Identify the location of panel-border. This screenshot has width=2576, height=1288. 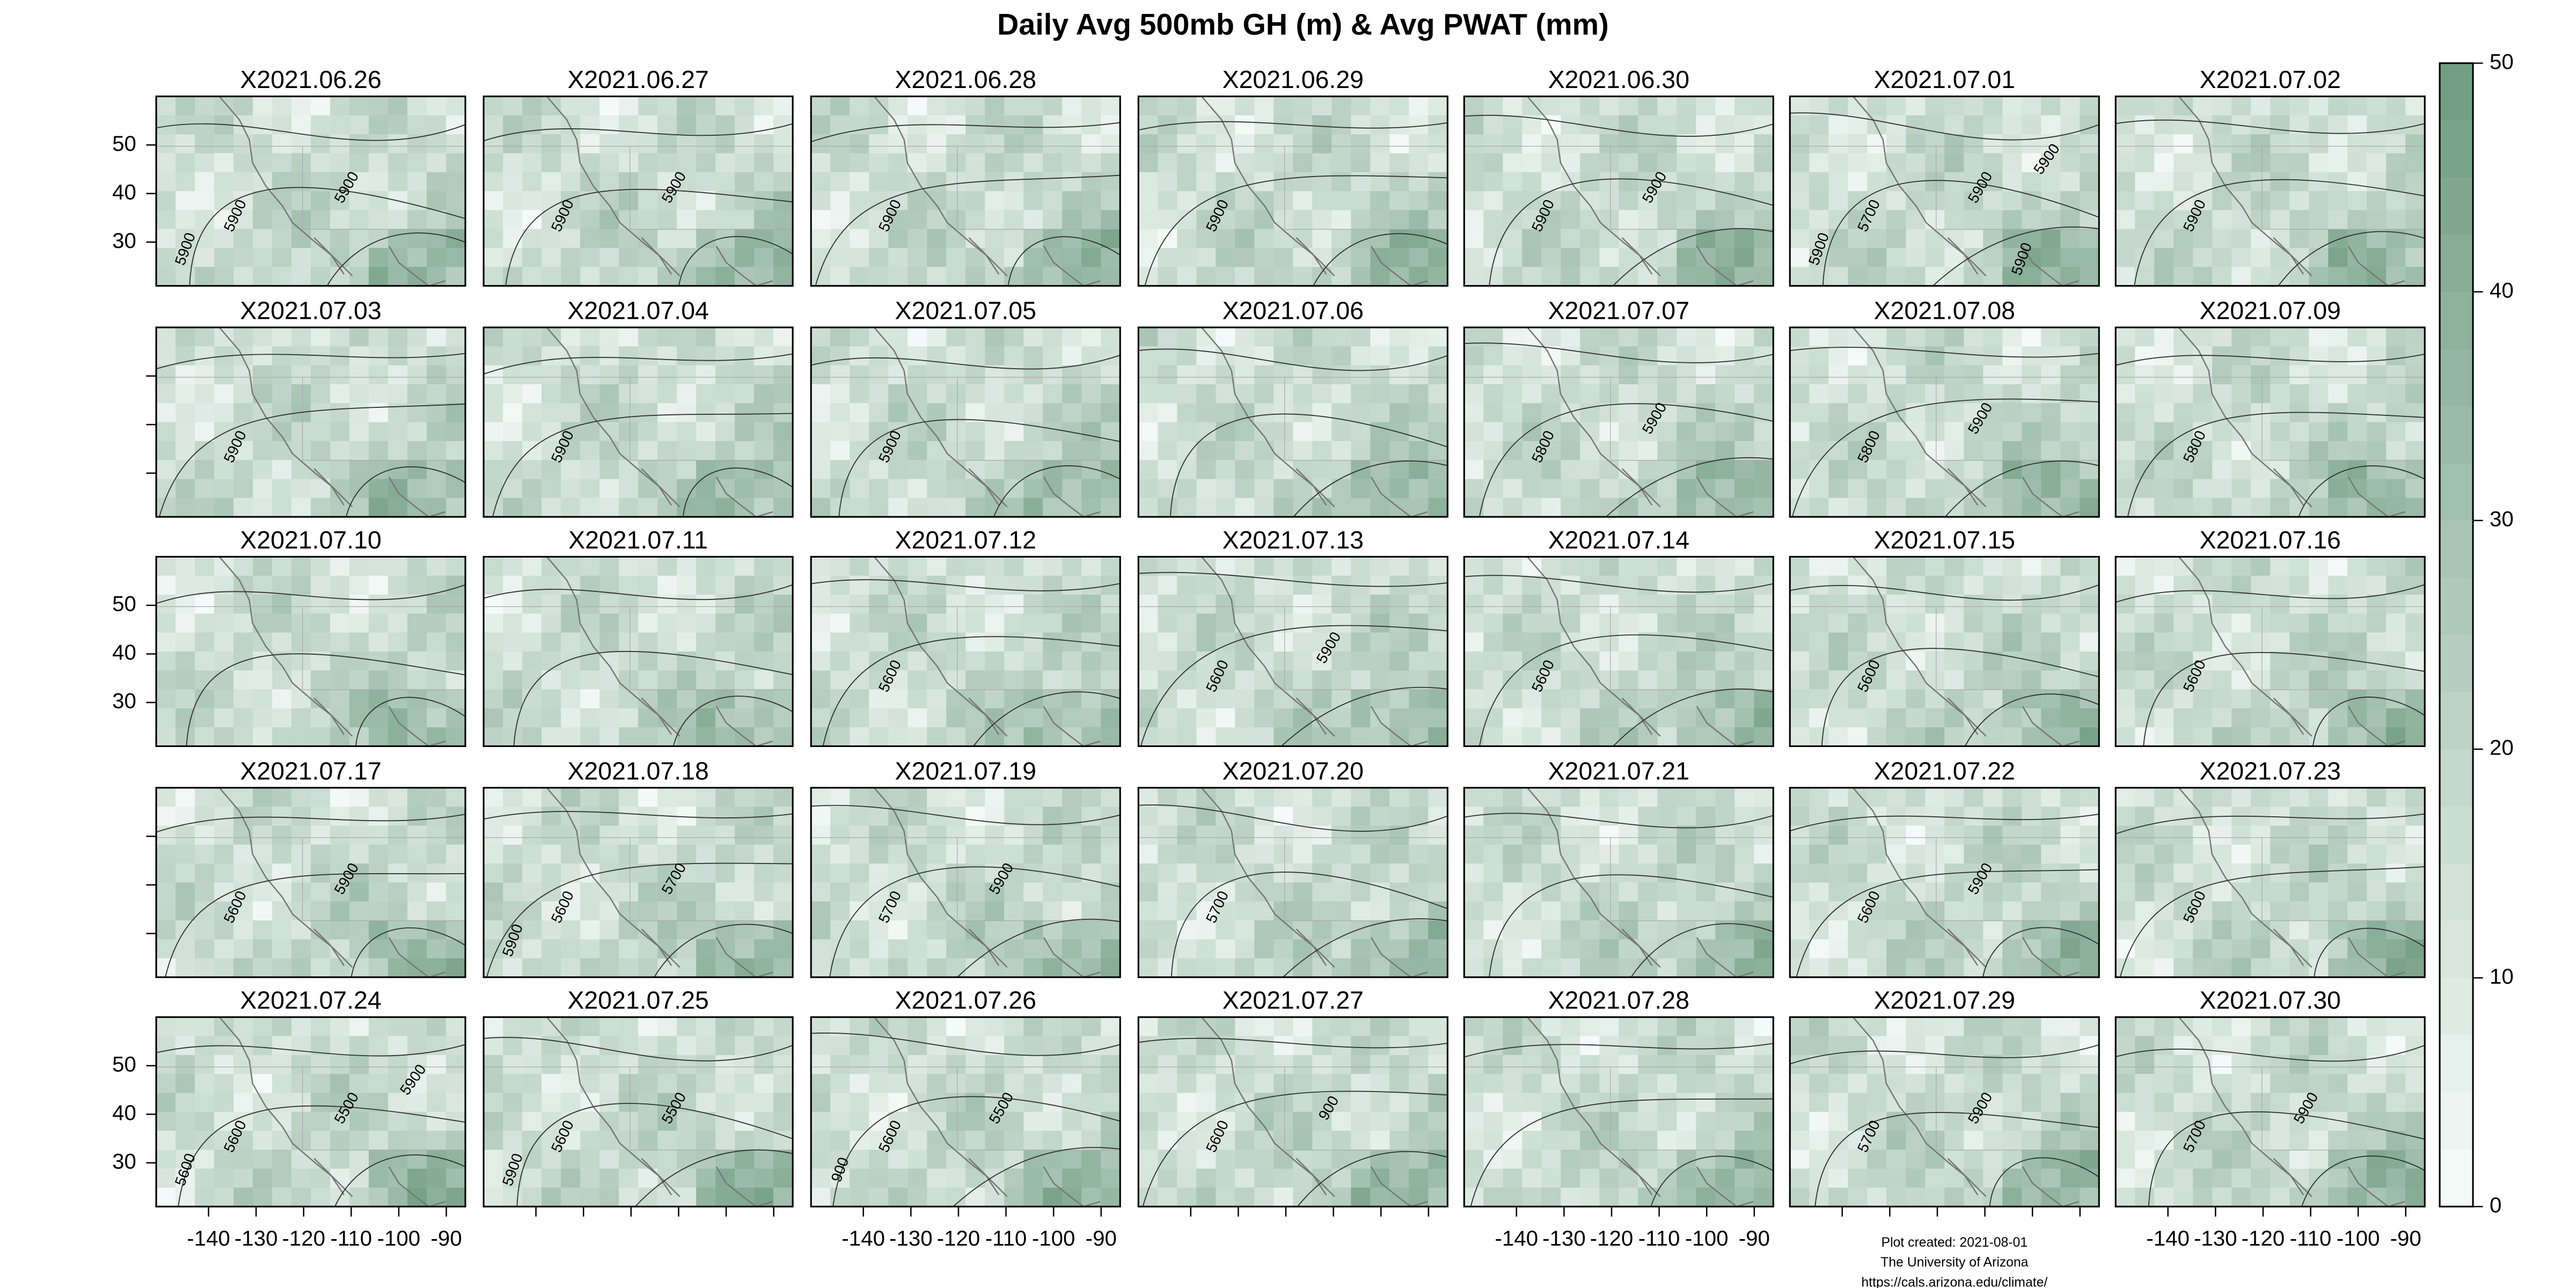
(965, 422).